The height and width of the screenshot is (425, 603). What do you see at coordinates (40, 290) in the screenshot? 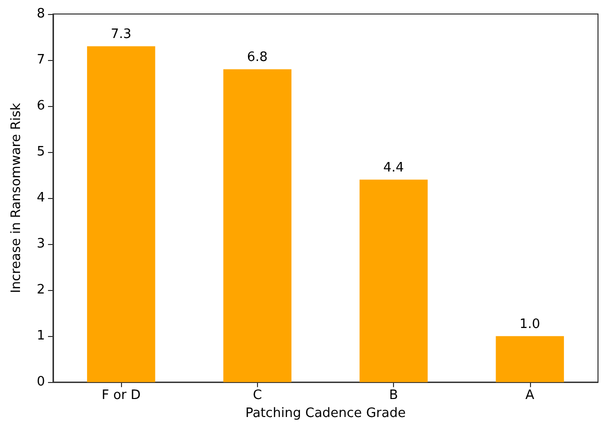
I see `y-tick-label: 2` at bounding box center [40, 290].